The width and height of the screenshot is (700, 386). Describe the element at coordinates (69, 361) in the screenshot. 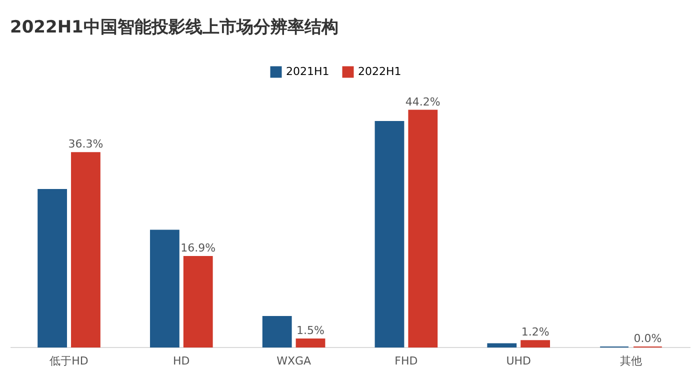

I see `x-tick-label: 低于HD` at that location.